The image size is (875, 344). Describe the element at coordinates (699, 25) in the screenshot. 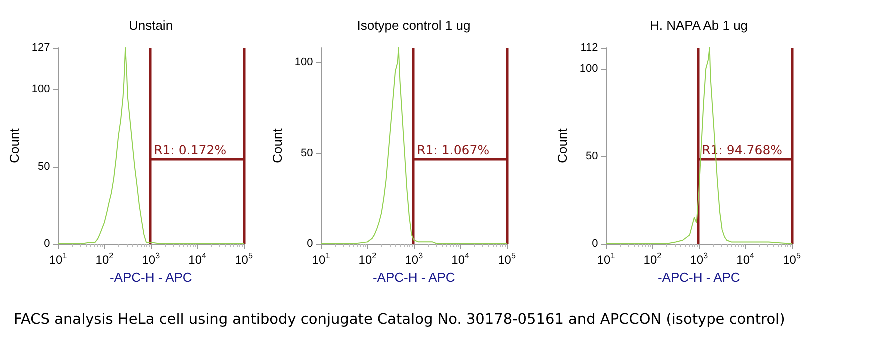

I see `chart-title: H. NAPA Ab 1 ug` at that location.